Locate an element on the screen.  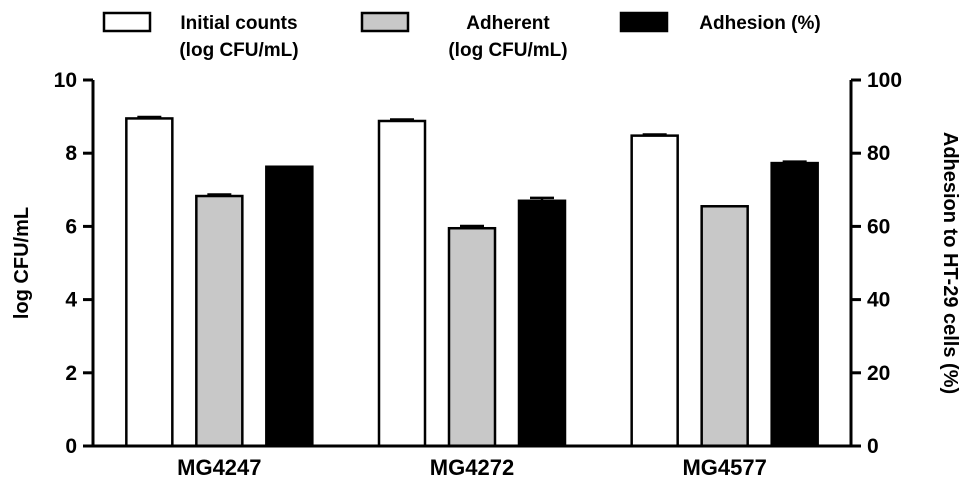
left-tick-label: 6 is located at coordinates (71, 226).